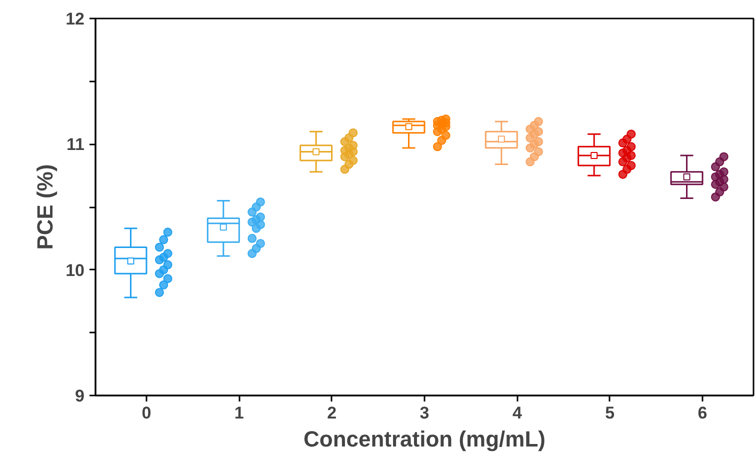  What do you see at coordinates (239, 413) in the screenshot?
I see `x-tick-label: 1` at bounding box center [239, 413].